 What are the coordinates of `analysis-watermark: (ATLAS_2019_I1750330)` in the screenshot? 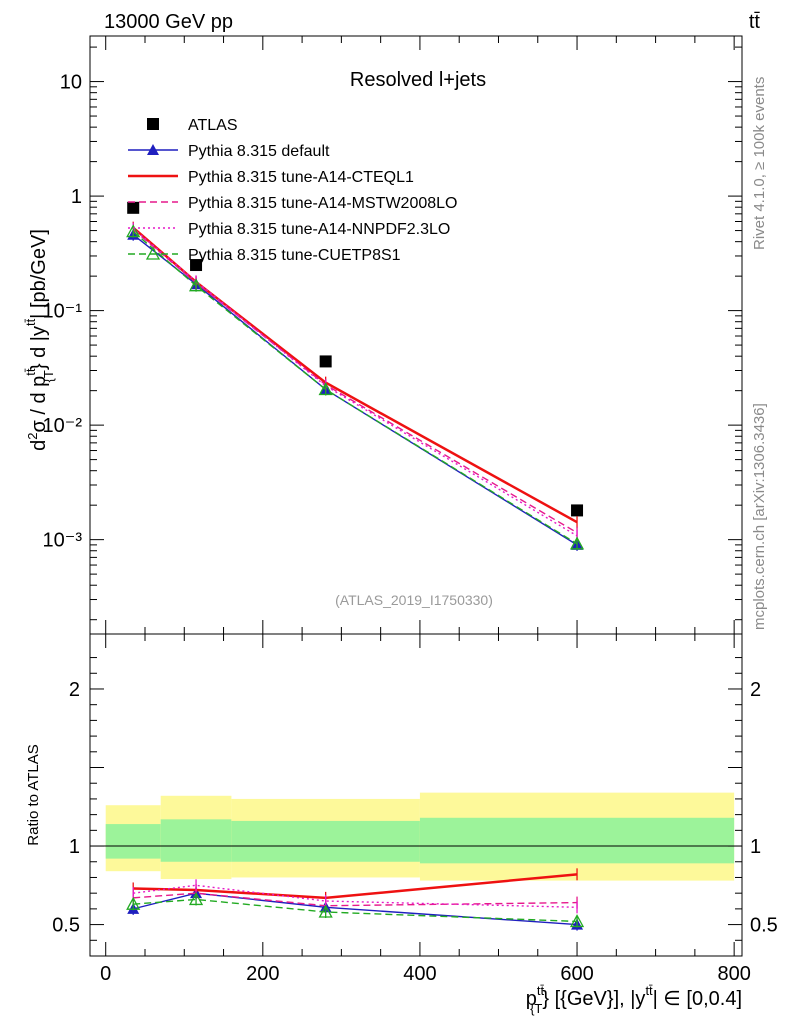 It's located at (414, 600).